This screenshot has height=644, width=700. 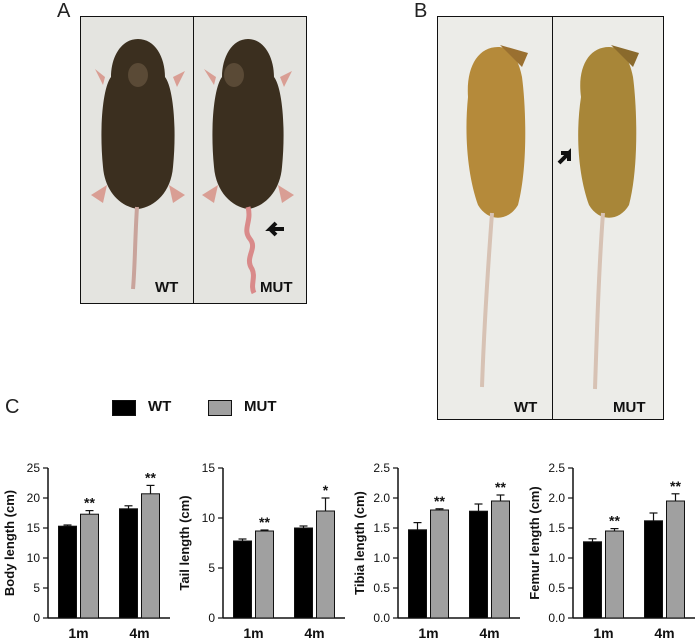 What do you see at coordinates (89, 566) in the screenshot?
I see `body-bar-mut-1m` at bounding box center [89, 566].